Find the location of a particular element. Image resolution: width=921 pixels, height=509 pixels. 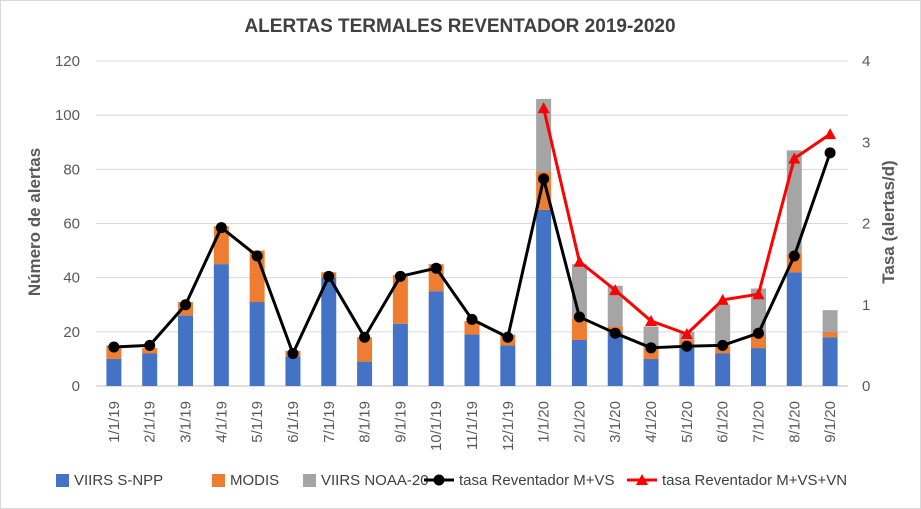

x-tick-label: 6/1/20 is located at coordinates (723, 422).